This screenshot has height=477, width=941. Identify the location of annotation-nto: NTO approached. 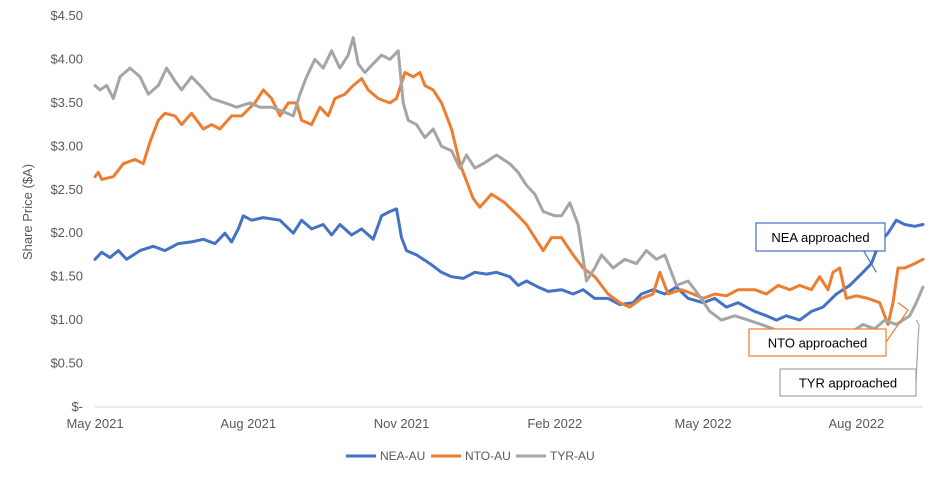
(828, 329).